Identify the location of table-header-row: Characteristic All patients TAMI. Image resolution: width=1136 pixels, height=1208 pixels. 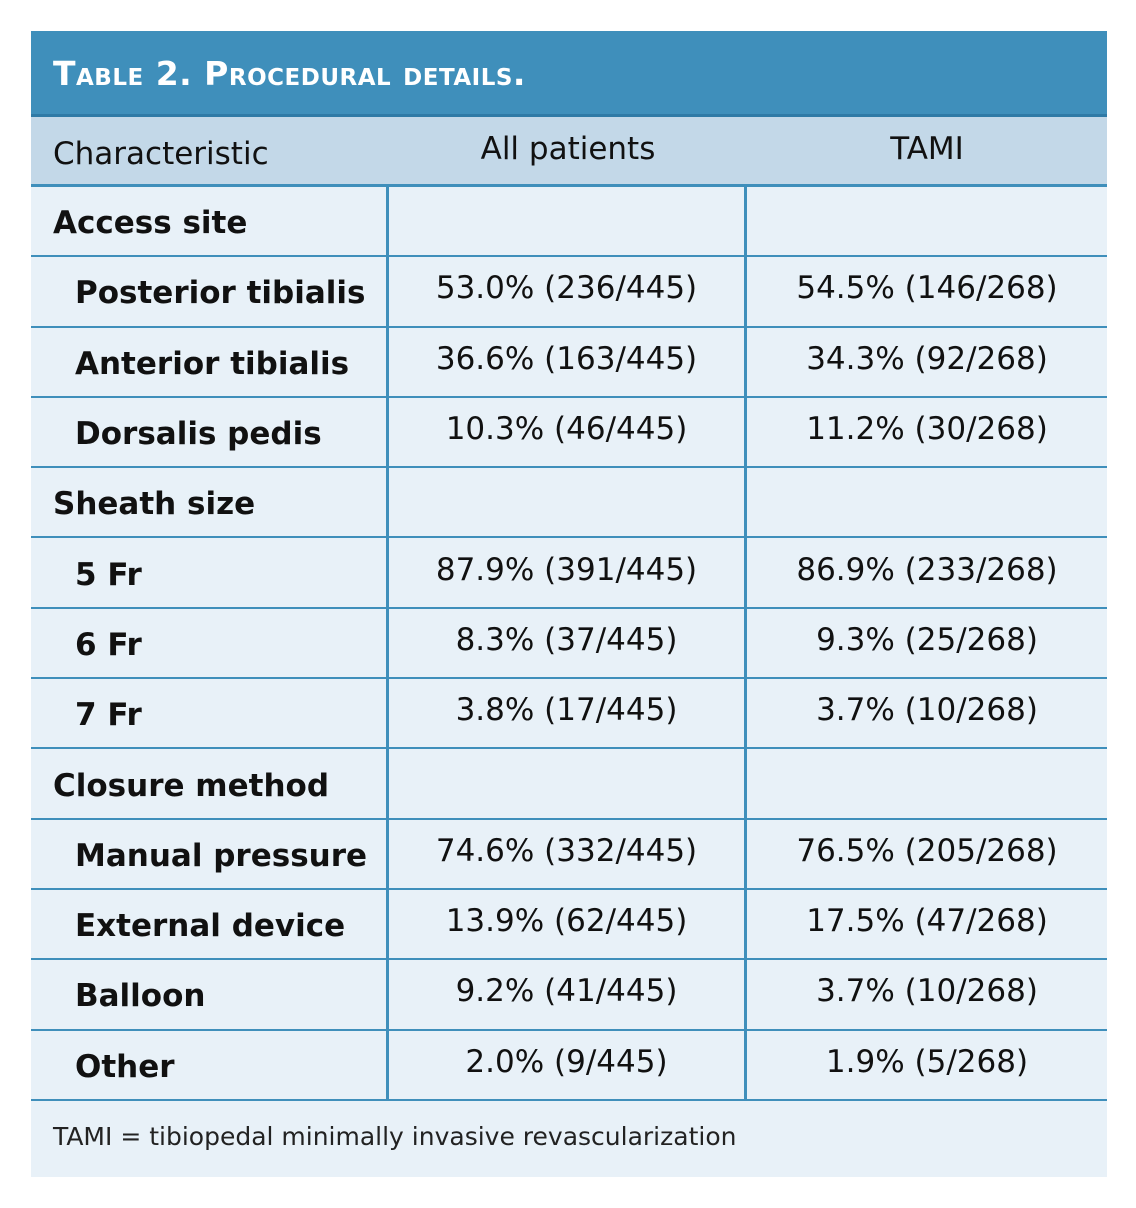
(569, 152).